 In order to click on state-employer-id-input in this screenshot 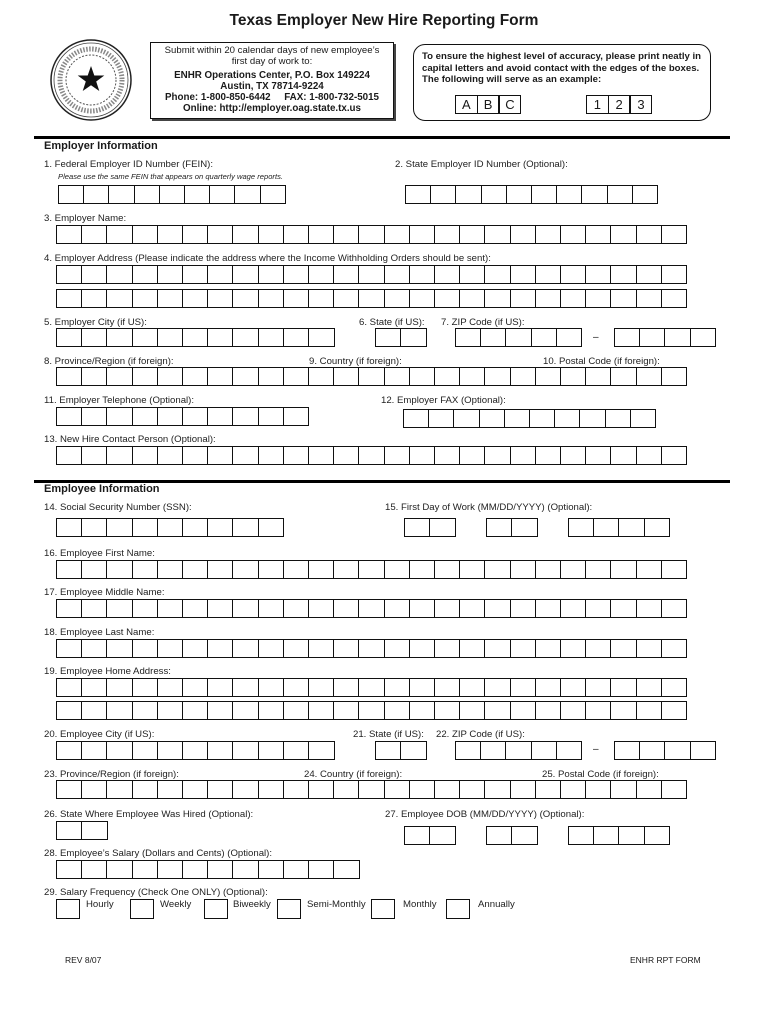, I will do `click(532, 194)`.